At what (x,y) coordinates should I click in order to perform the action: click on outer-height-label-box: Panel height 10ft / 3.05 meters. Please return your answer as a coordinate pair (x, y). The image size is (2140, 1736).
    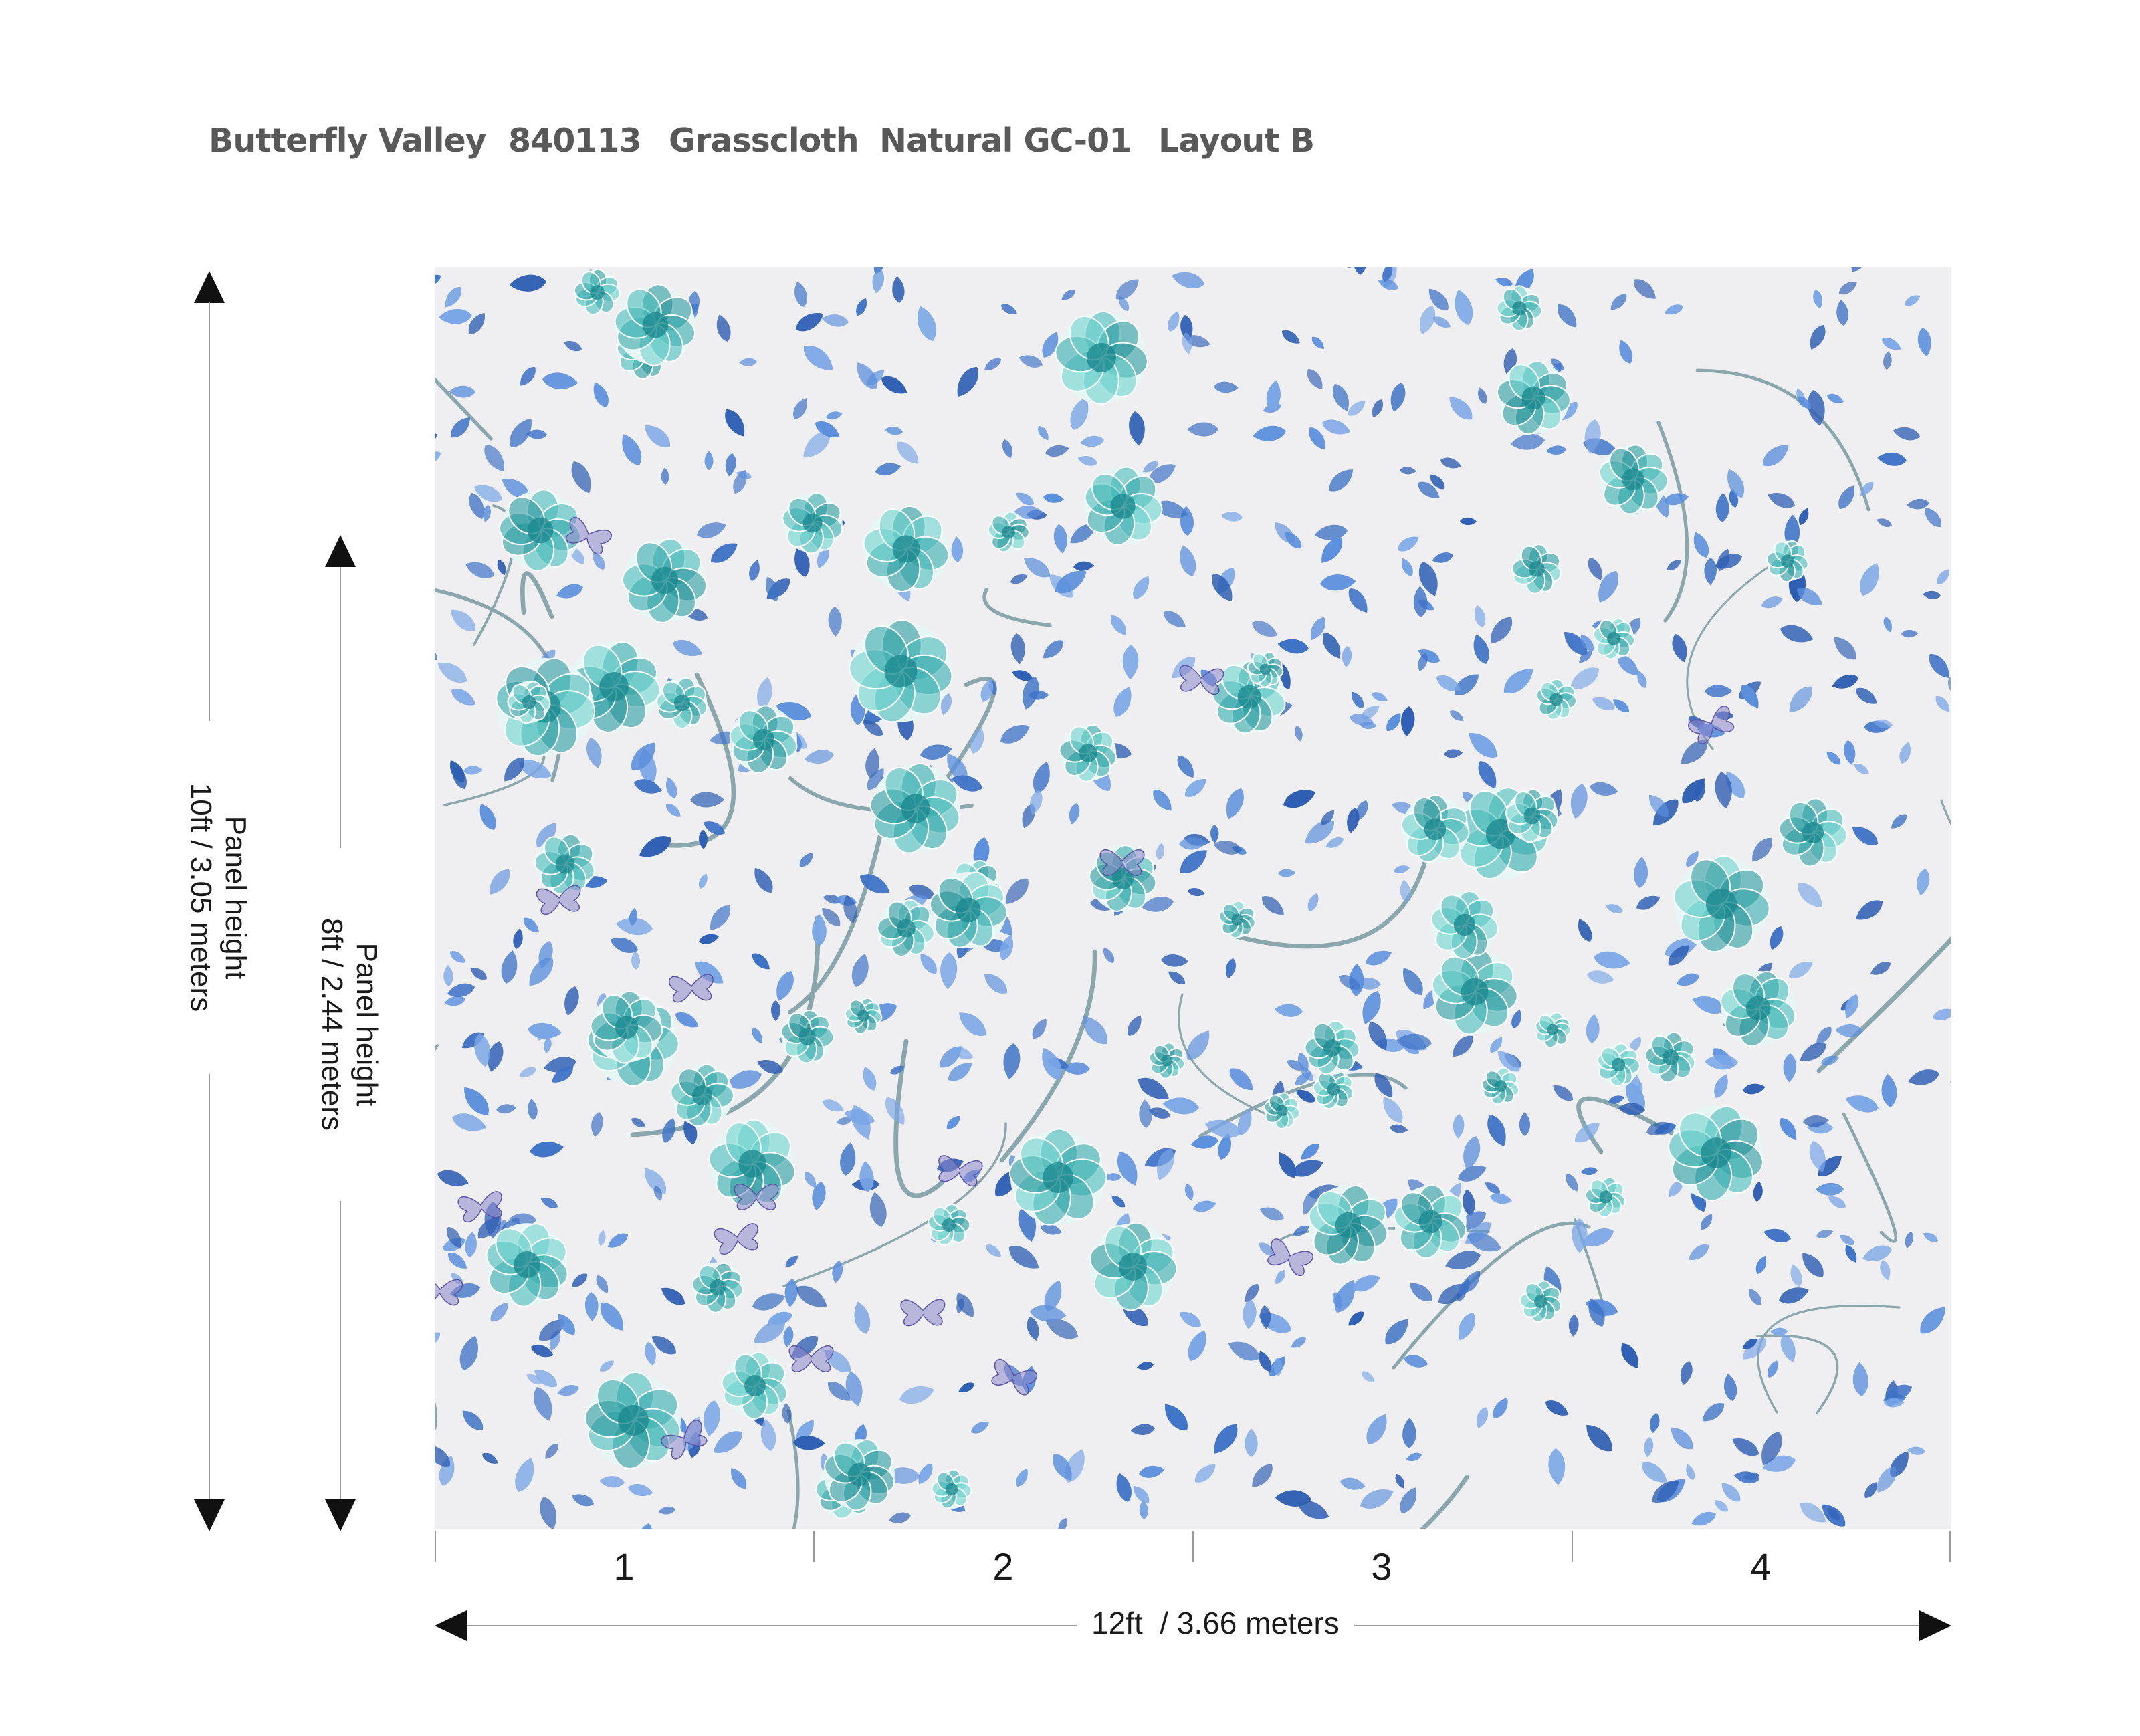
    Looking at the image, I should click on (218, 897).